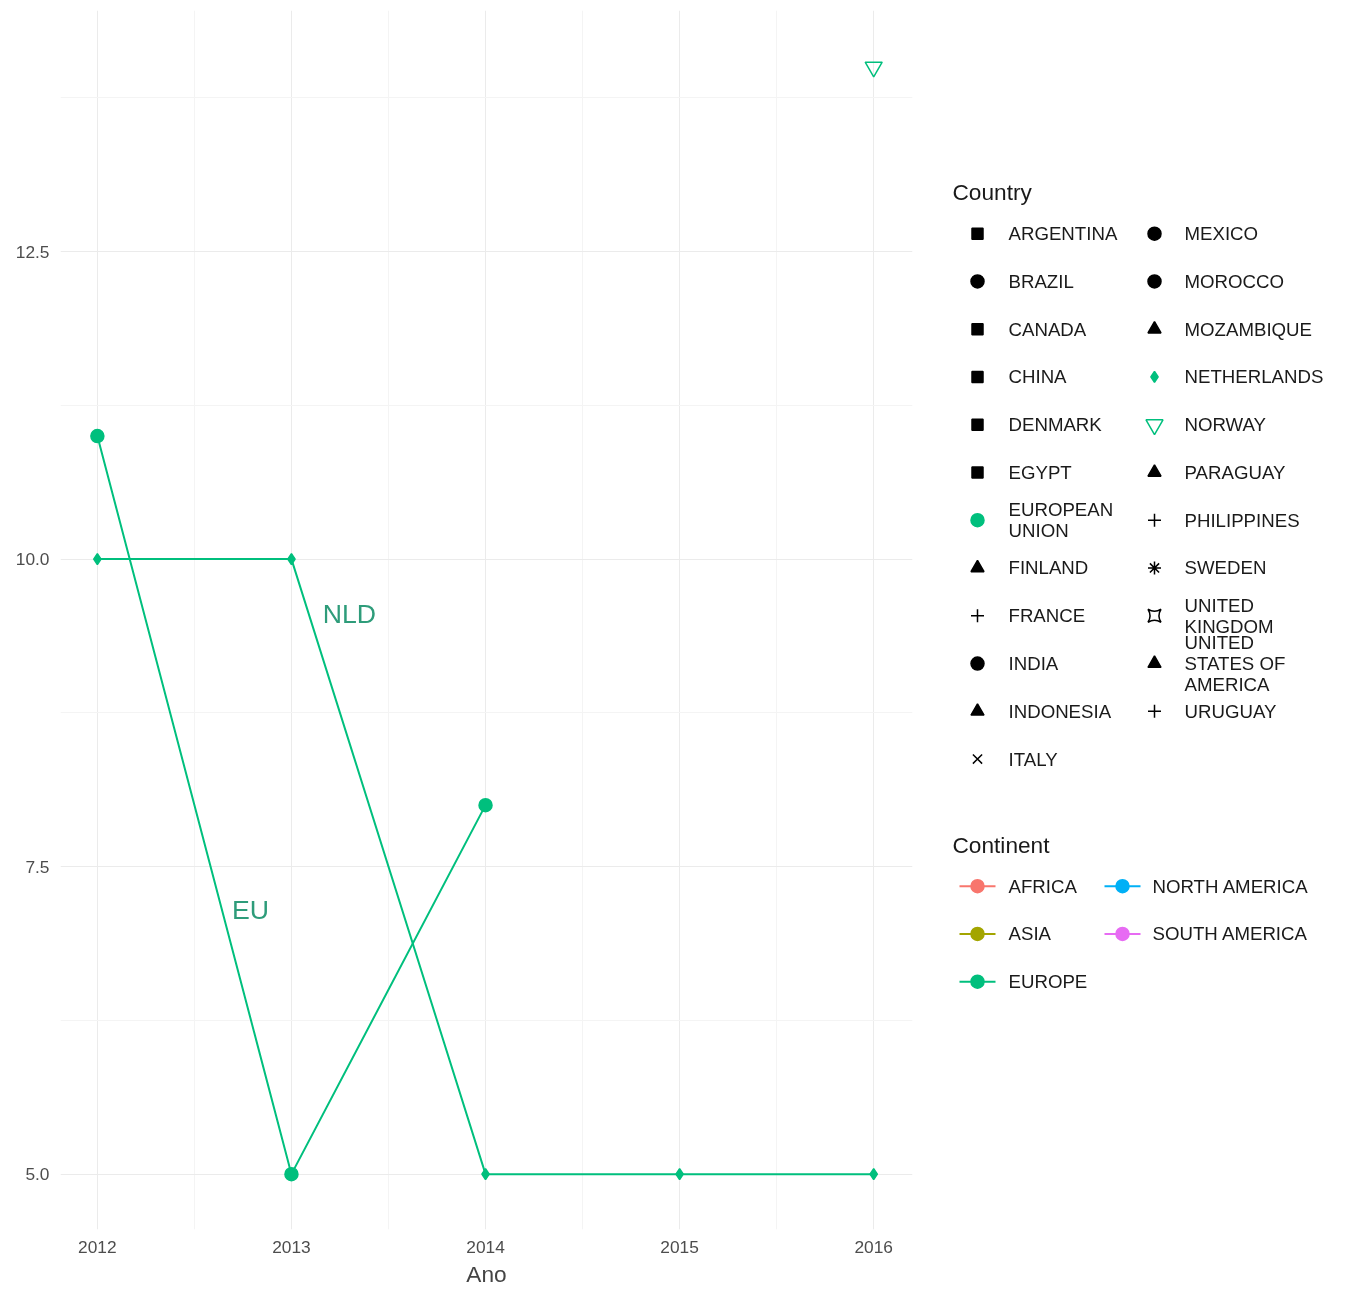  Describe the element at coordinates (1047, 616) in the screenshot. I see `legend-label: FRANCE` at that location.